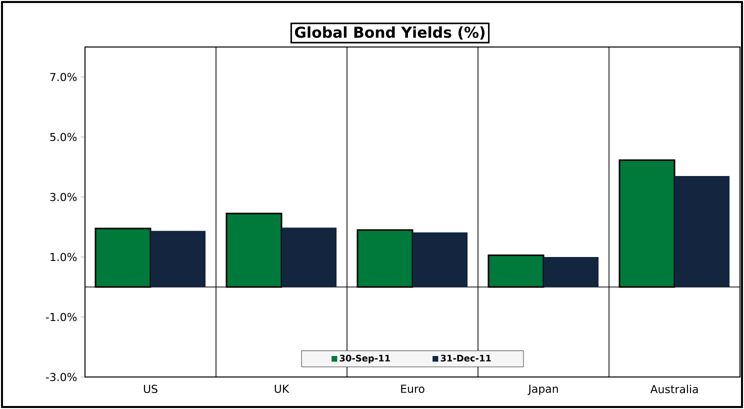 The height and width of the screenshot is (409, 744). What do you see at coordinates (543, 390) in the screenshot?
I see `x-tick-label: Japan` at bounding box center [543, 390].